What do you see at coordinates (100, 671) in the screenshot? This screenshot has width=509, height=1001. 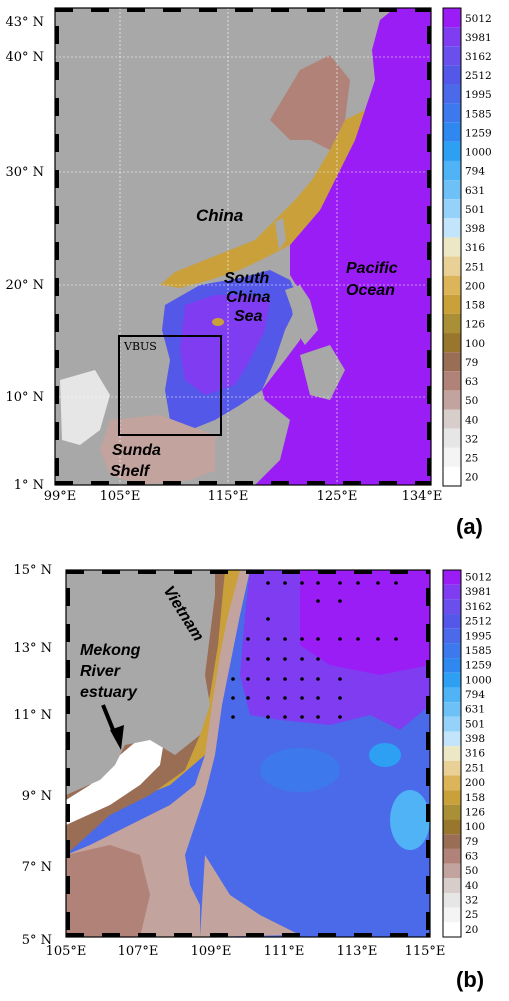 I see `label-mekong-2: River` at bounding box center [100, 671].